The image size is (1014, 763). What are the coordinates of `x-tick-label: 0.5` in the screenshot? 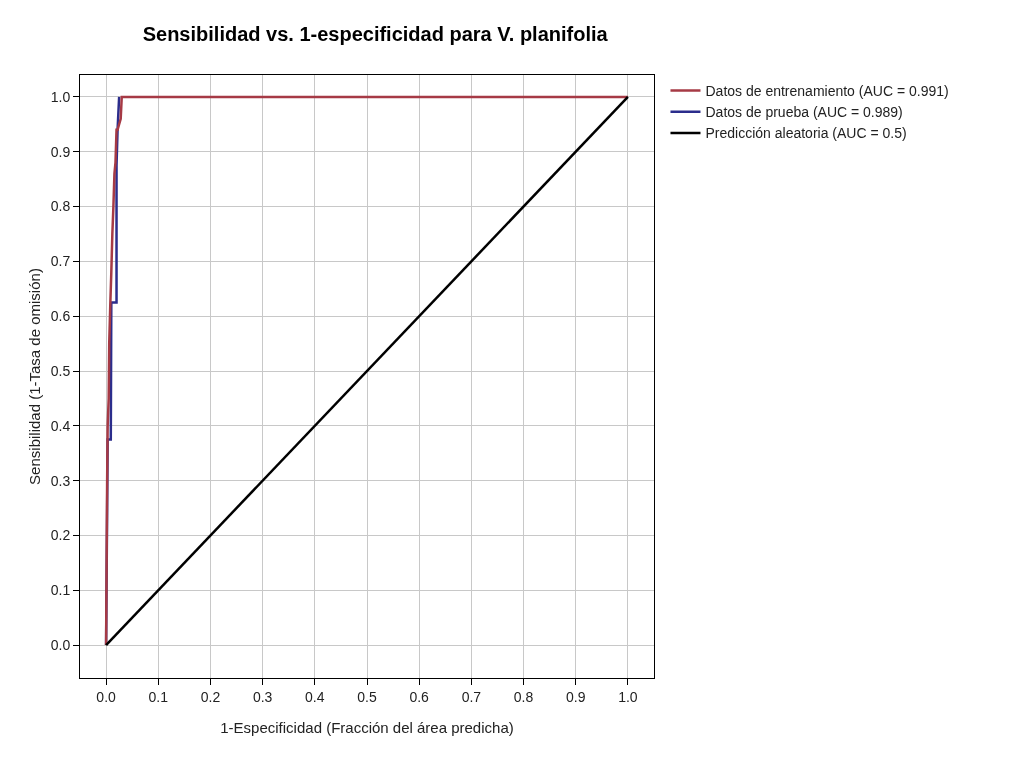 It's located at (367, 696).